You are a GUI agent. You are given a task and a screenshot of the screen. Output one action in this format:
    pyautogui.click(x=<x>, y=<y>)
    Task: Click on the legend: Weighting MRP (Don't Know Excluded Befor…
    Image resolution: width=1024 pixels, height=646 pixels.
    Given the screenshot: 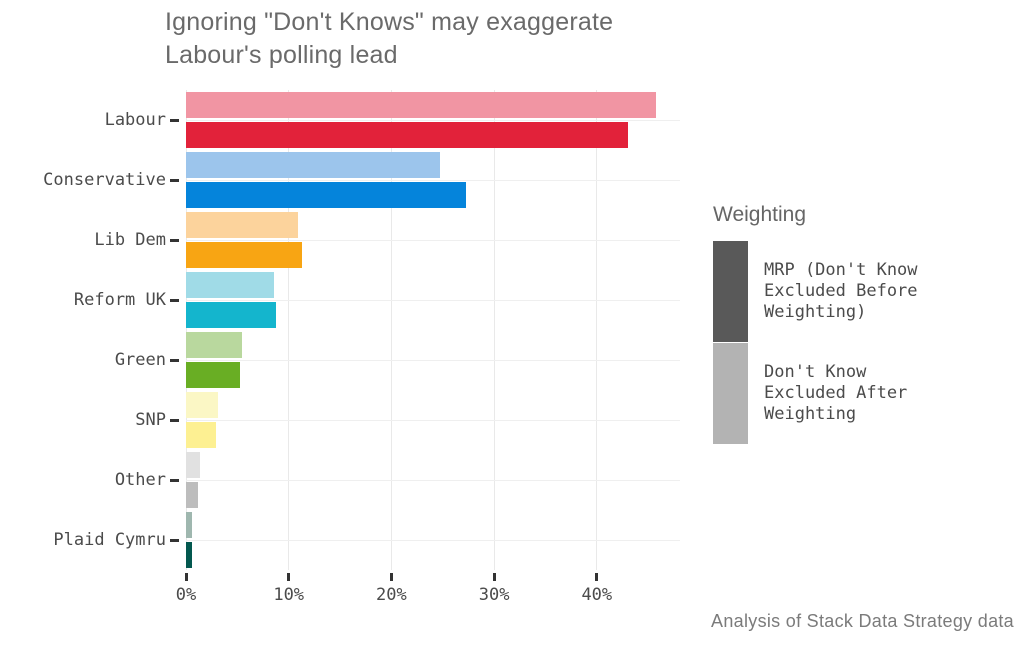 What is the action you would take?
    pyautogui.click(x=815, y=324)
    